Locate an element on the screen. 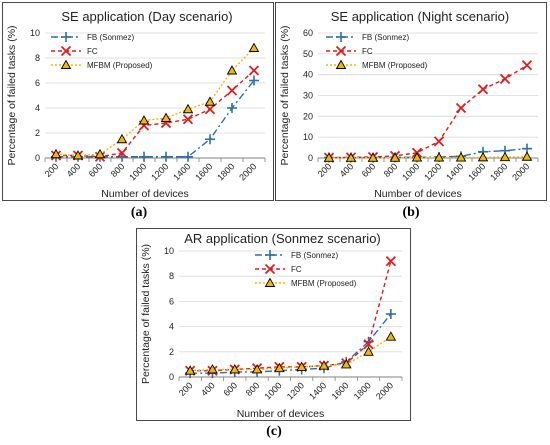  y-tick-label: 60 is located at coordinates (308, 33).